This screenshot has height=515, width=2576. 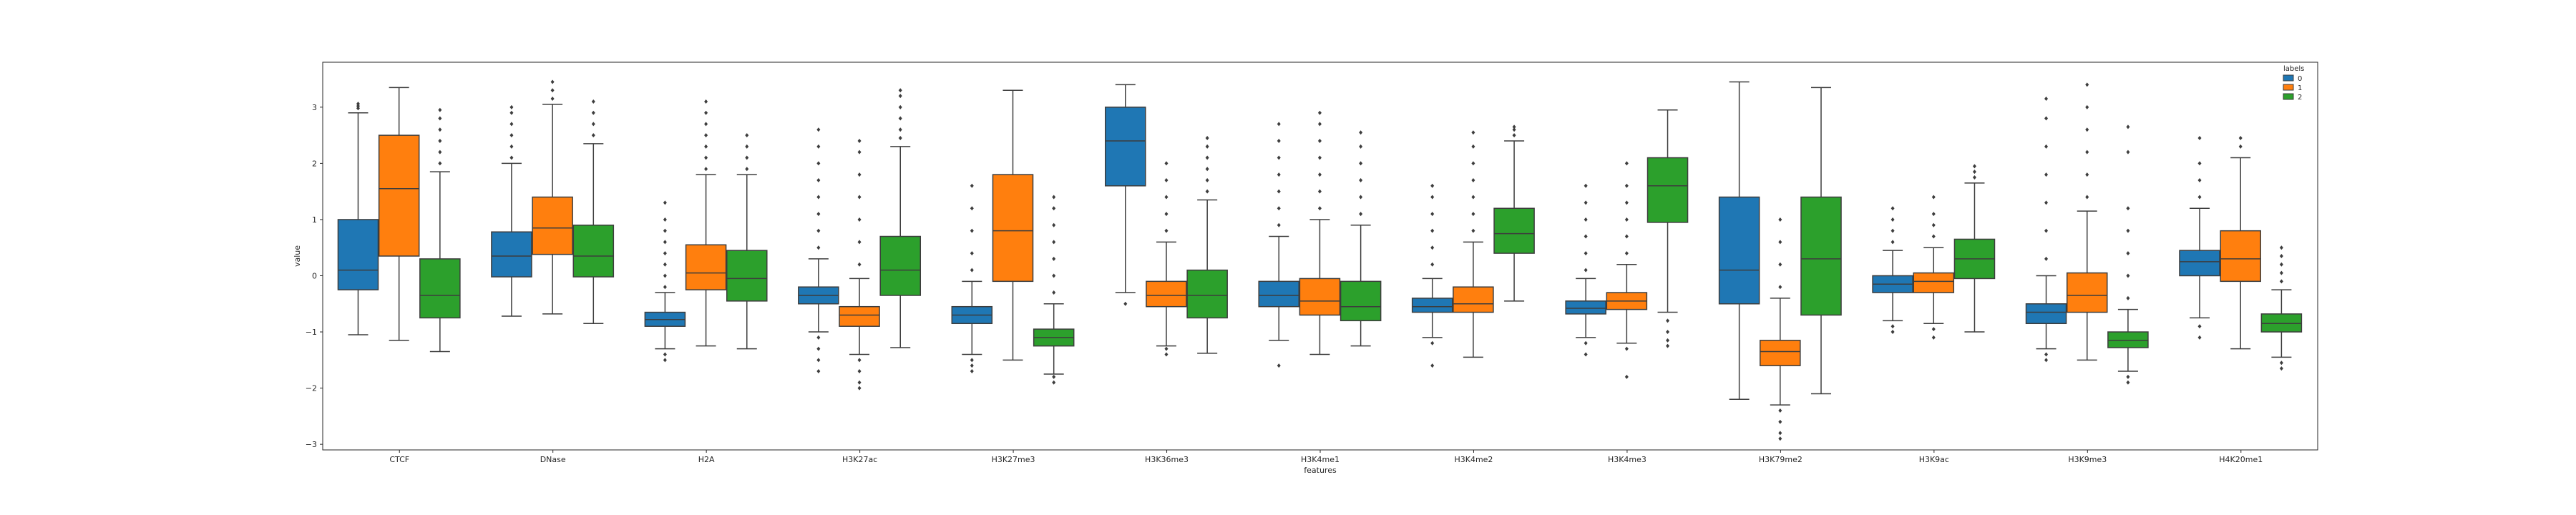 I want to click on y-tick-label: −2, so click(x=311, y=388).